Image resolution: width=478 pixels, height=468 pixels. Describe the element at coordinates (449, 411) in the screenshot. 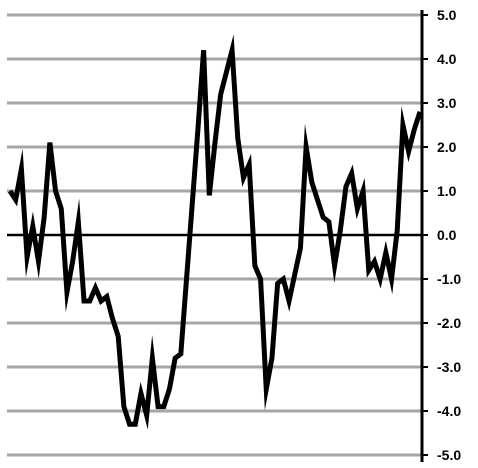

I see `y-tick-label: -4.0` at that location.